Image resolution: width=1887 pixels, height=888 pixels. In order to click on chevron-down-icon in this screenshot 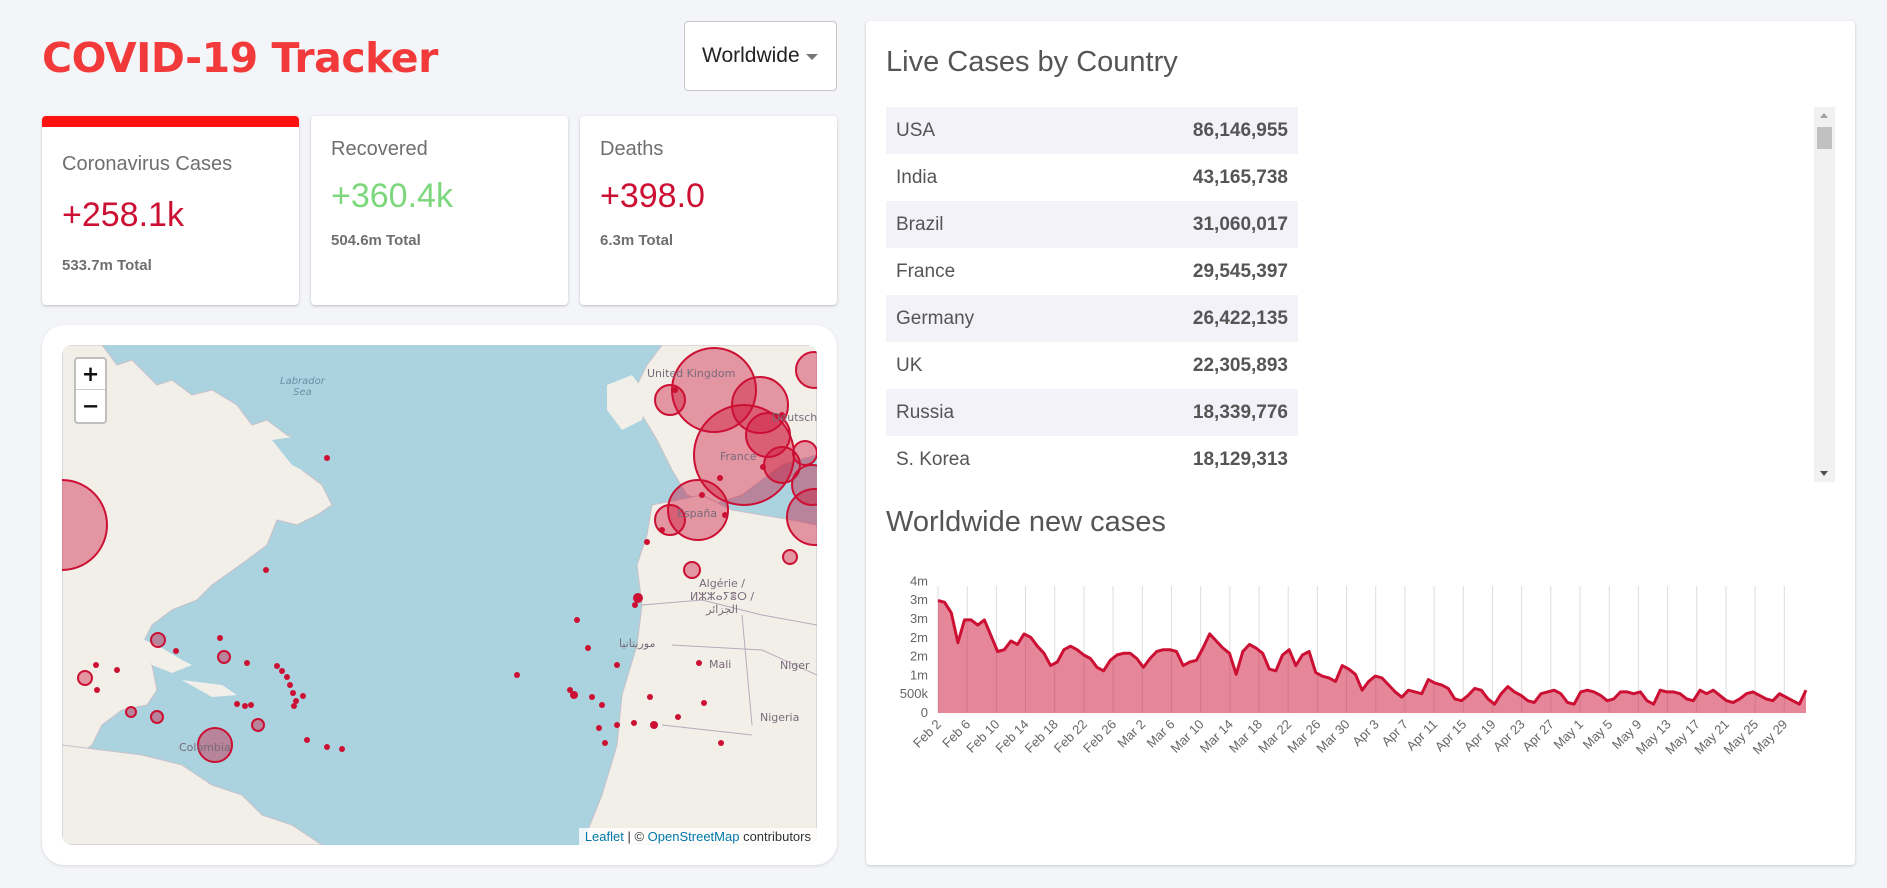, I will do `click(812, 57)`.